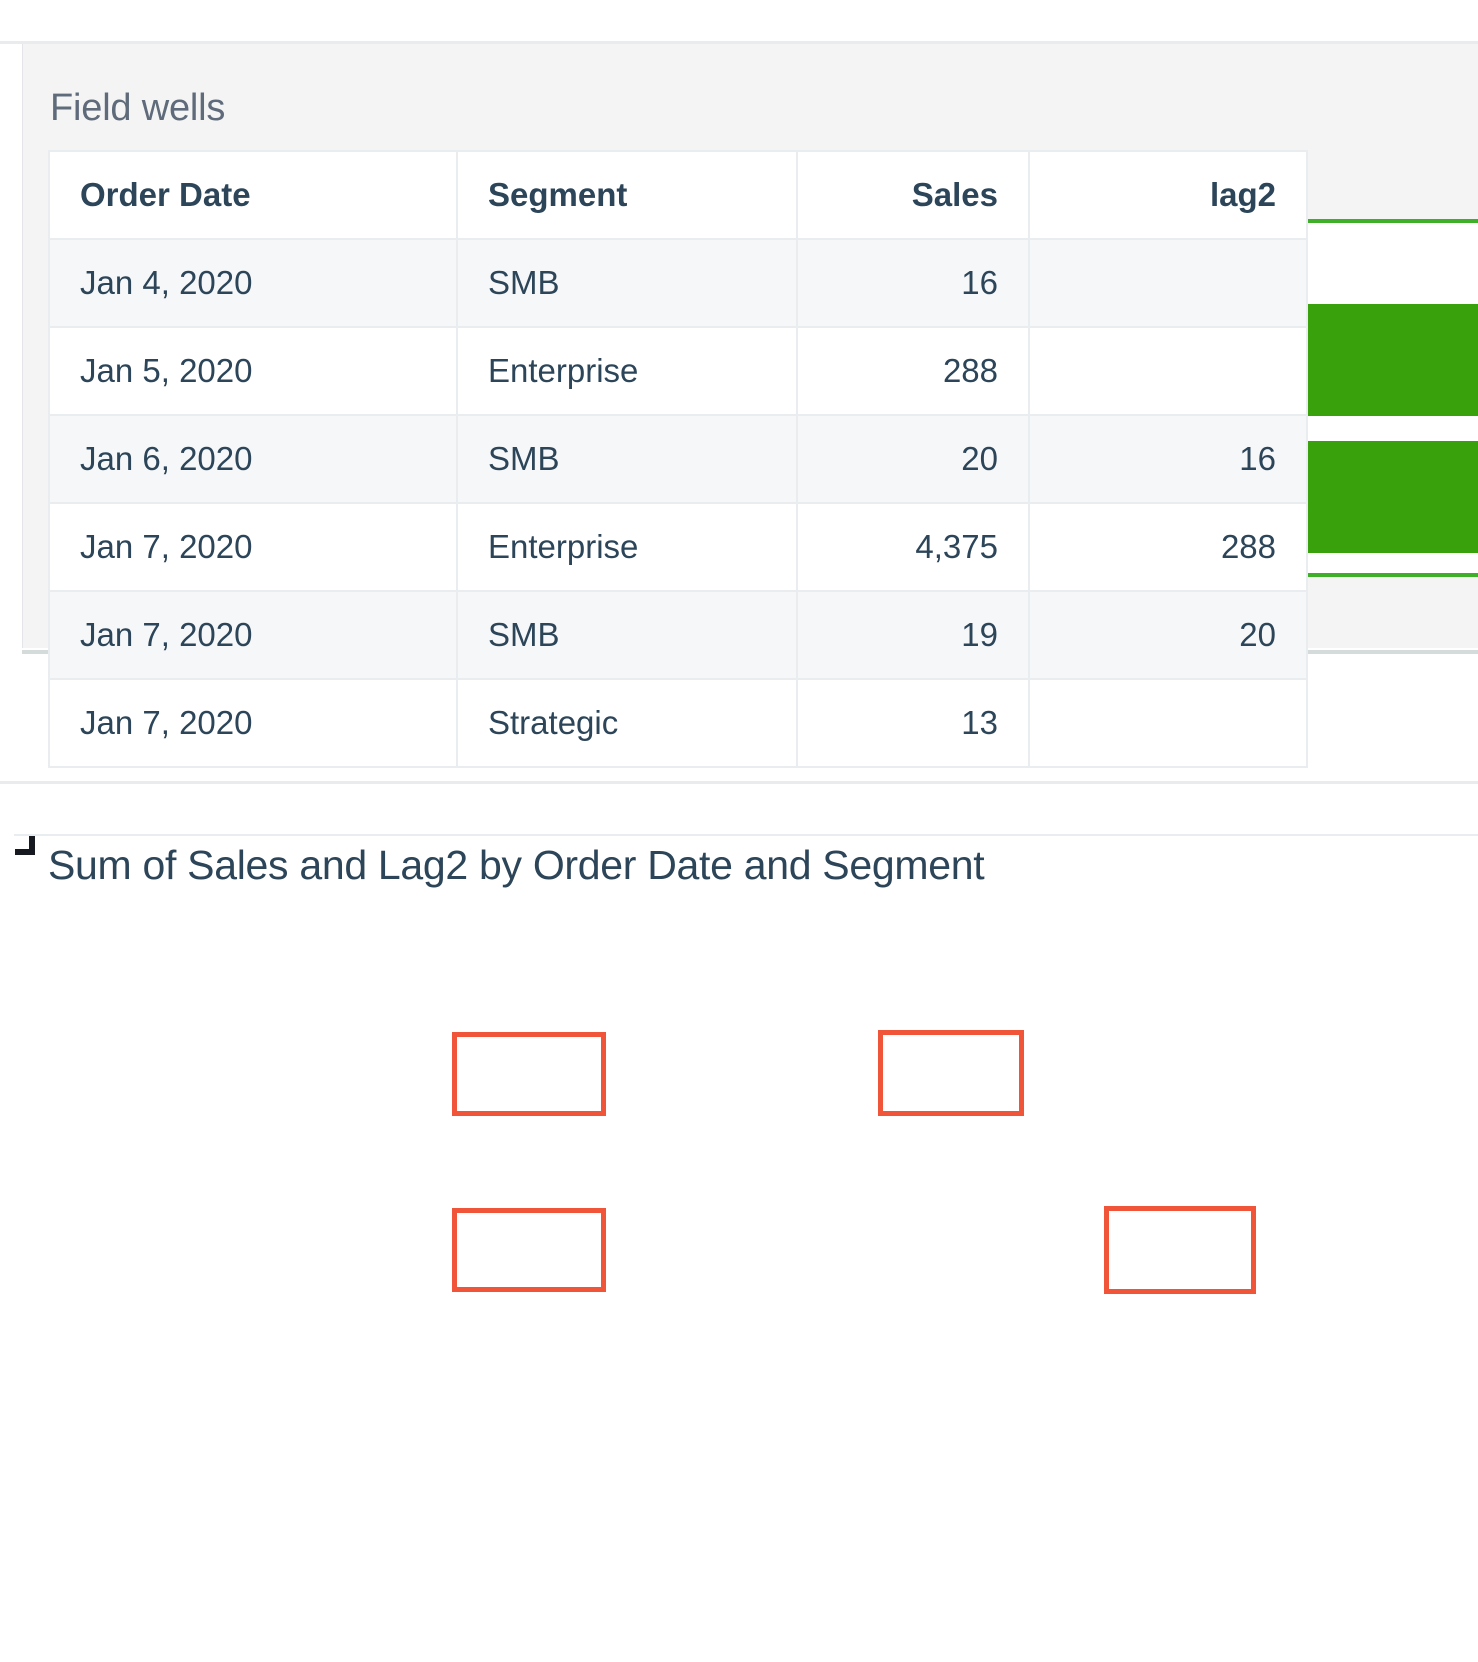 The width and height of the screenshot is (1478, 1662). Describe the element at coordinates (913, 459) in the screenshot. I see `cell-sales: 20` at that location.